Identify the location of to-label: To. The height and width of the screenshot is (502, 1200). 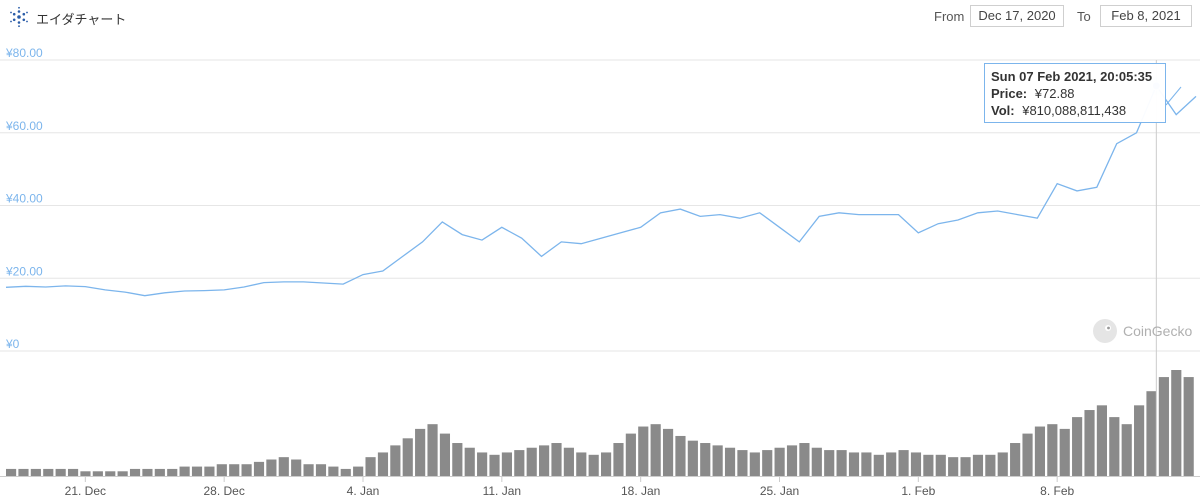
(1084, 16).